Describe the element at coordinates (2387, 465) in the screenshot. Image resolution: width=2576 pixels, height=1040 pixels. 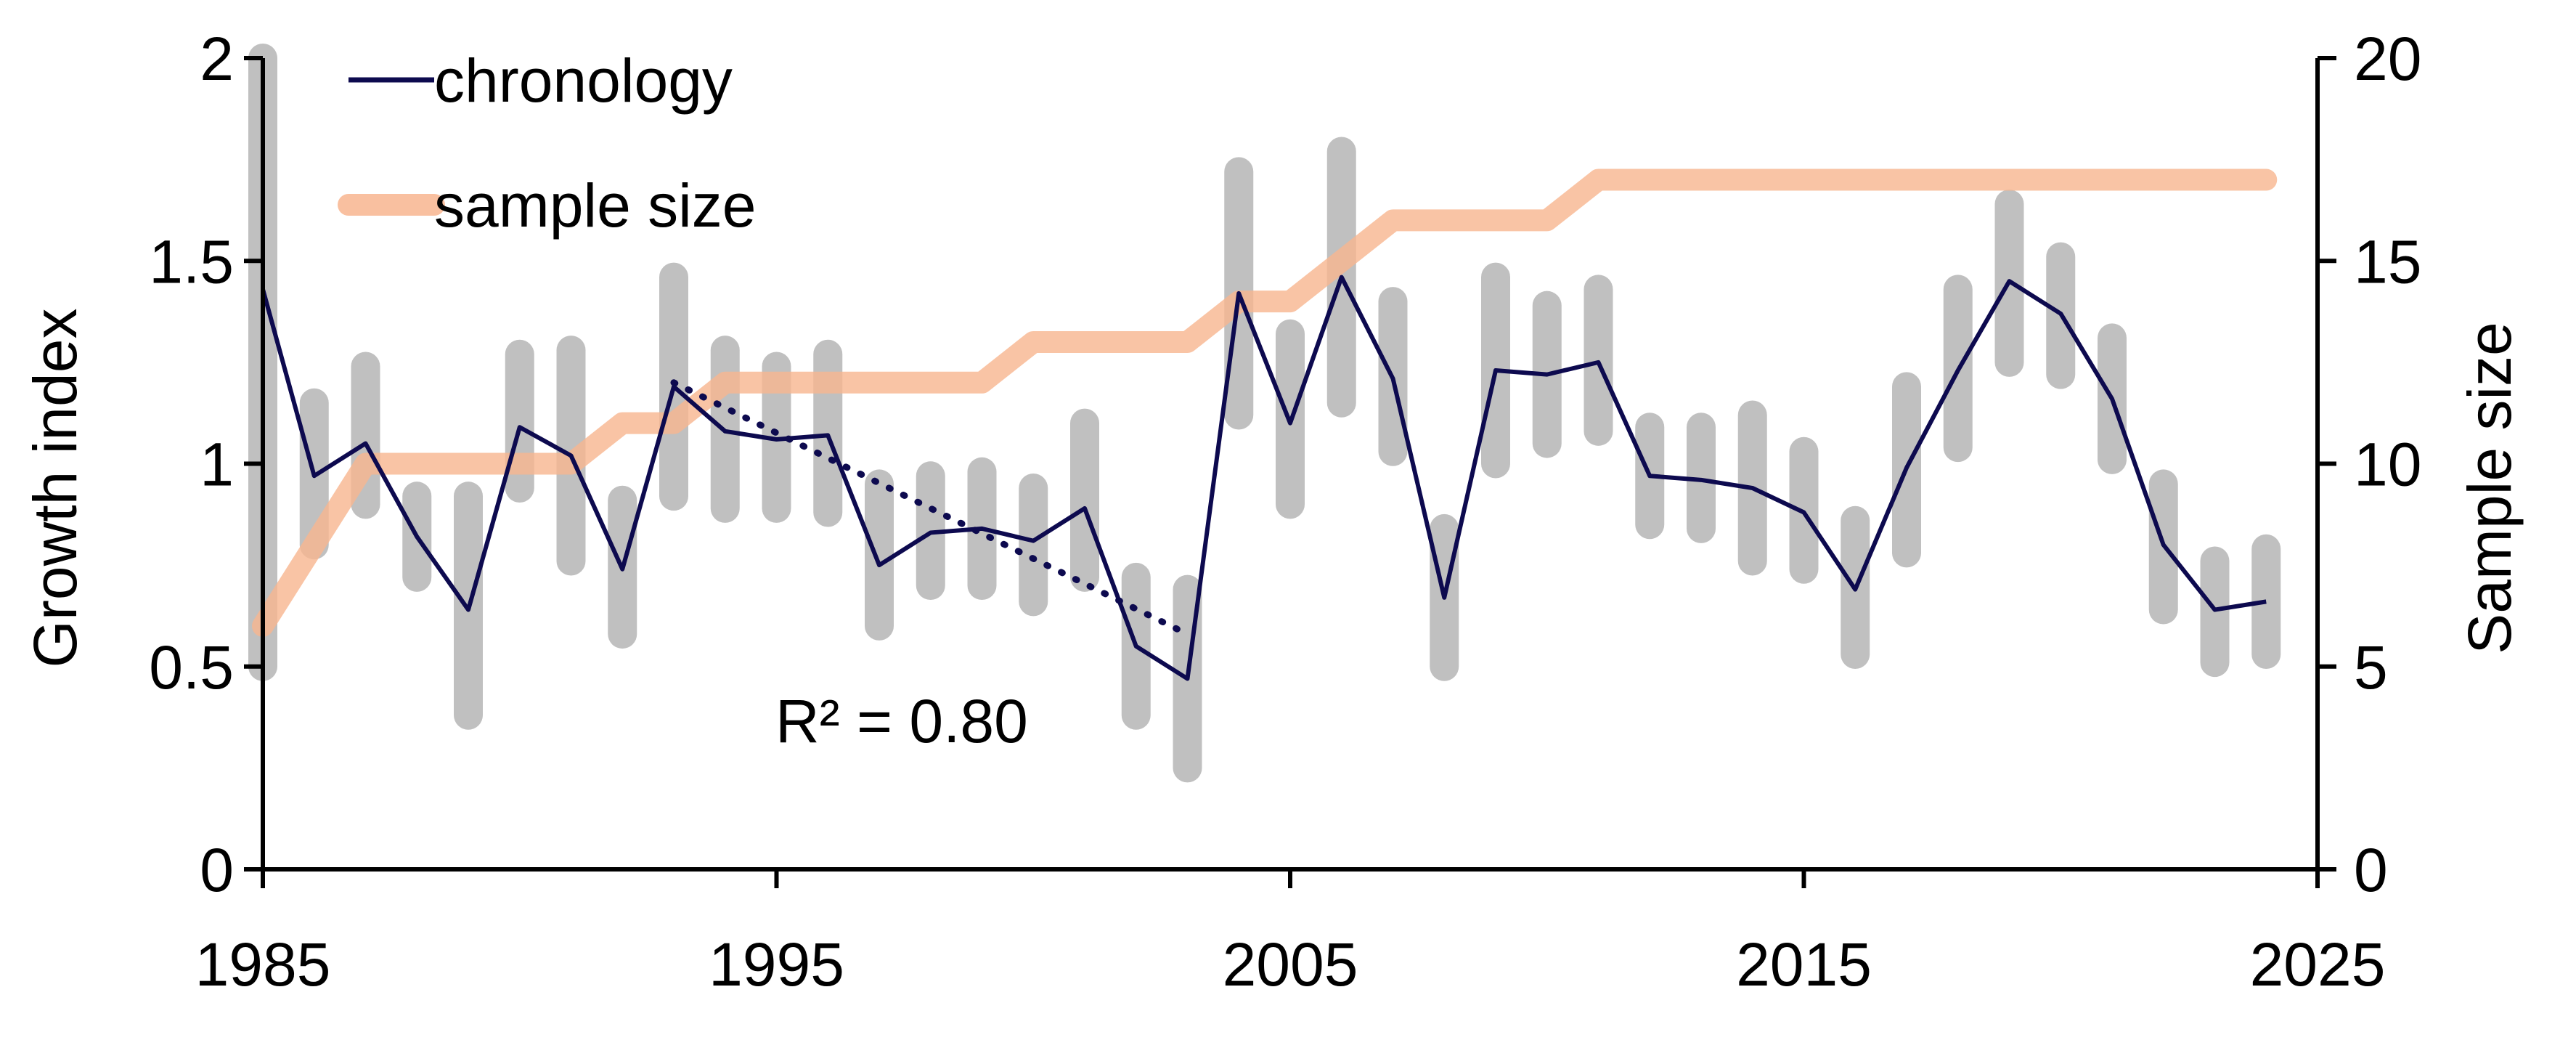
I see `y-tick-label-right: 10` at that location.